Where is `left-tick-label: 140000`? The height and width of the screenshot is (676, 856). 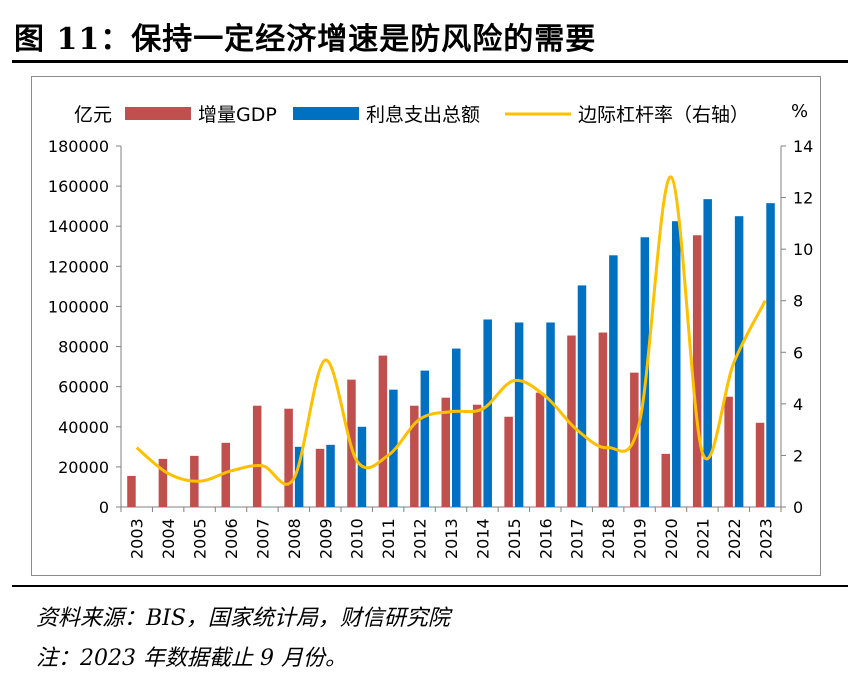 left-tick-label: 140000 is located at coordinates (78, 226).